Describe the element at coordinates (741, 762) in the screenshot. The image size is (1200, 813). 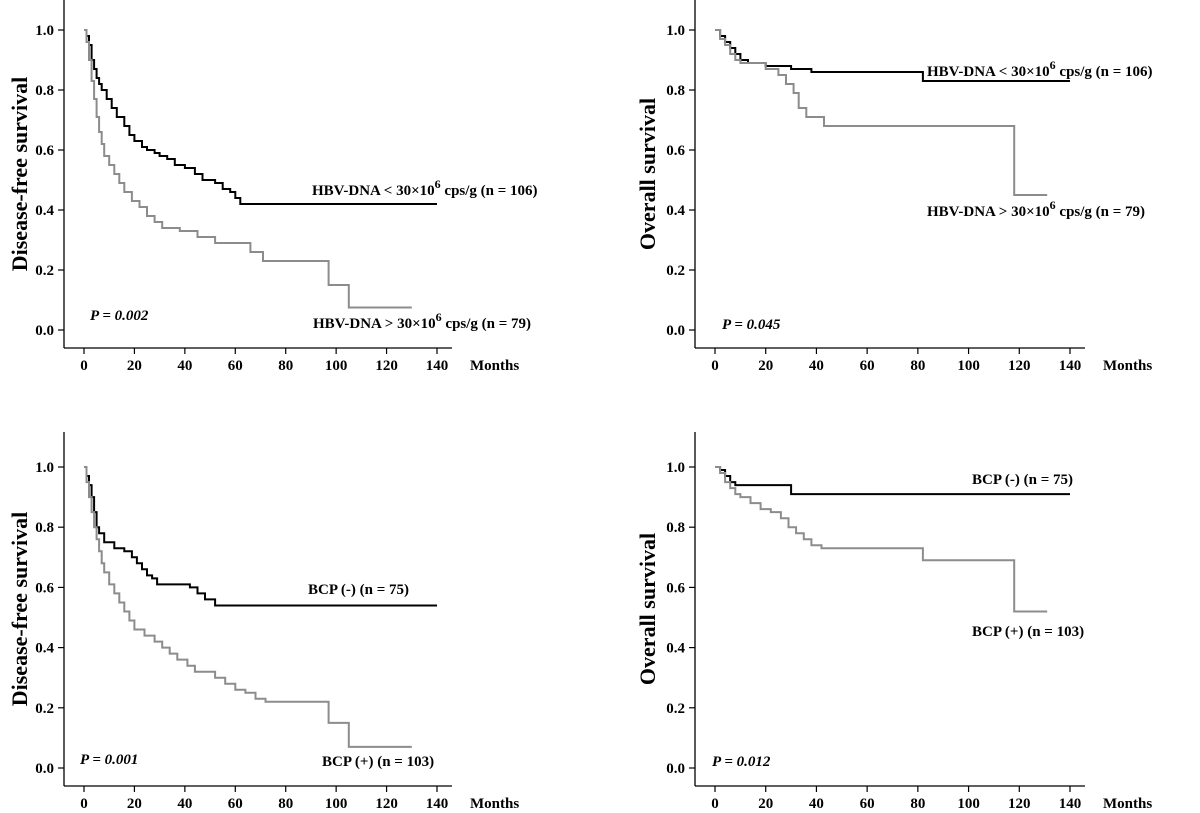
I see `p-value-label: P = 0.012` at that location.